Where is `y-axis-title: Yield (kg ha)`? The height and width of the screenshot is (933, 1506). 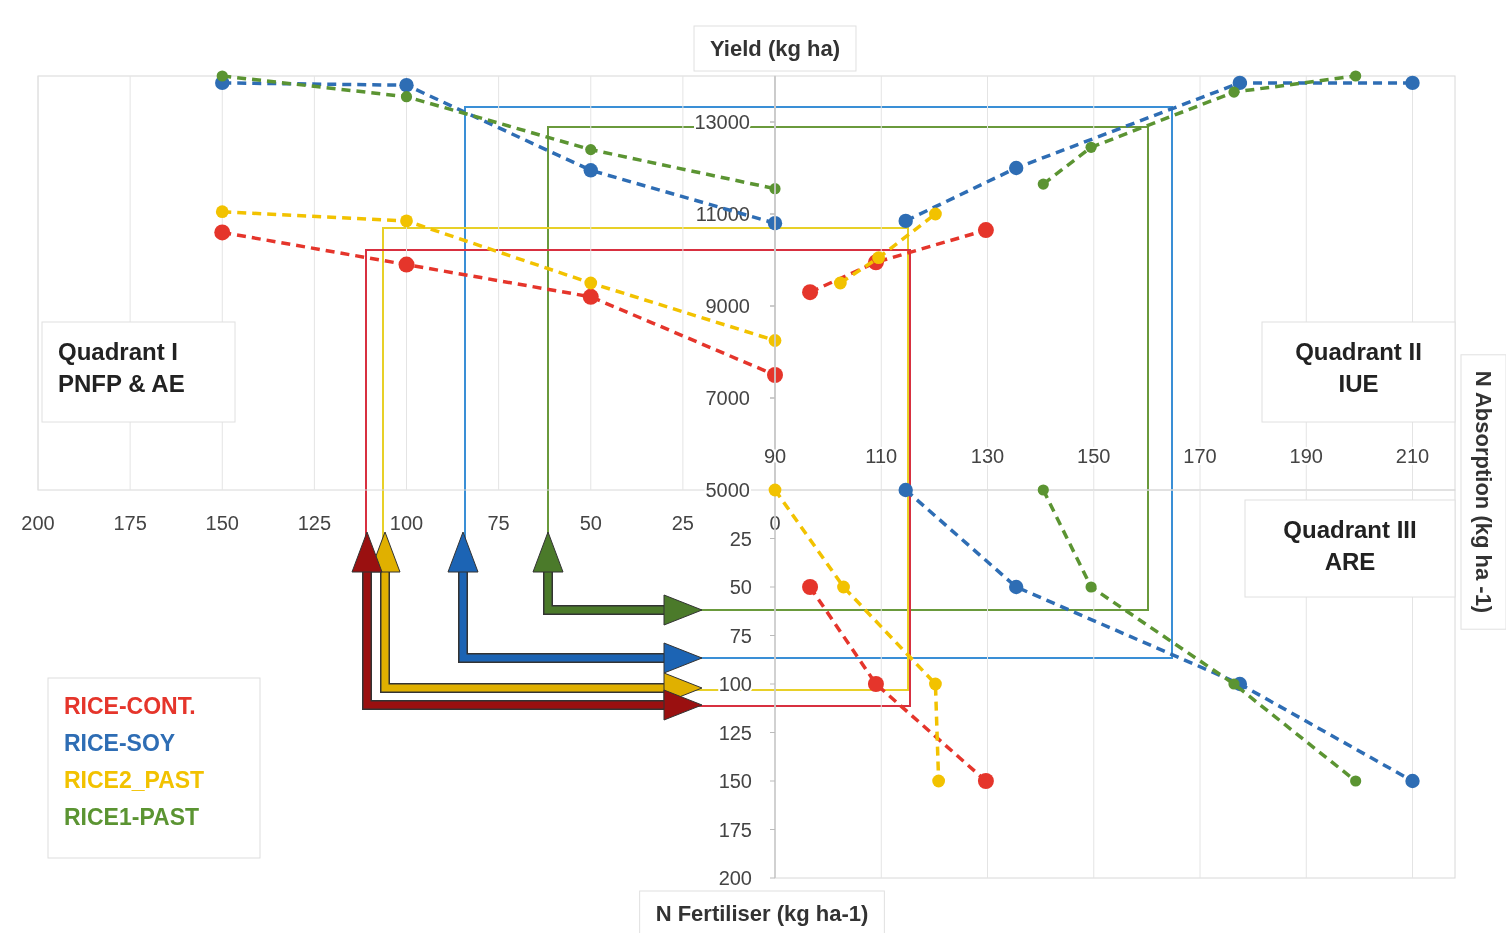 y-axis-title: Yield (kg ha) is located at coordinates (775, 48).